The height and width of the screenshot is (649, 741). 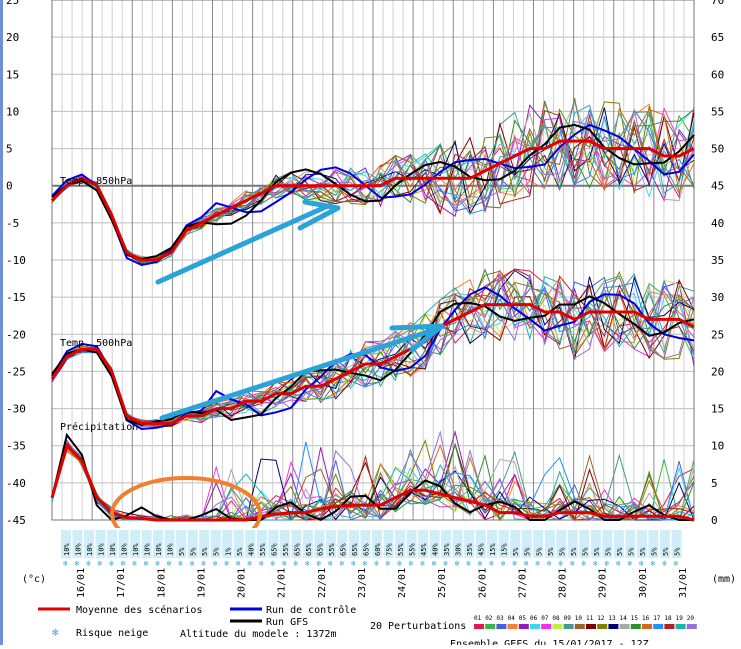 I want to click on snow-risk-value: 60%, so click(x=378, y=549).